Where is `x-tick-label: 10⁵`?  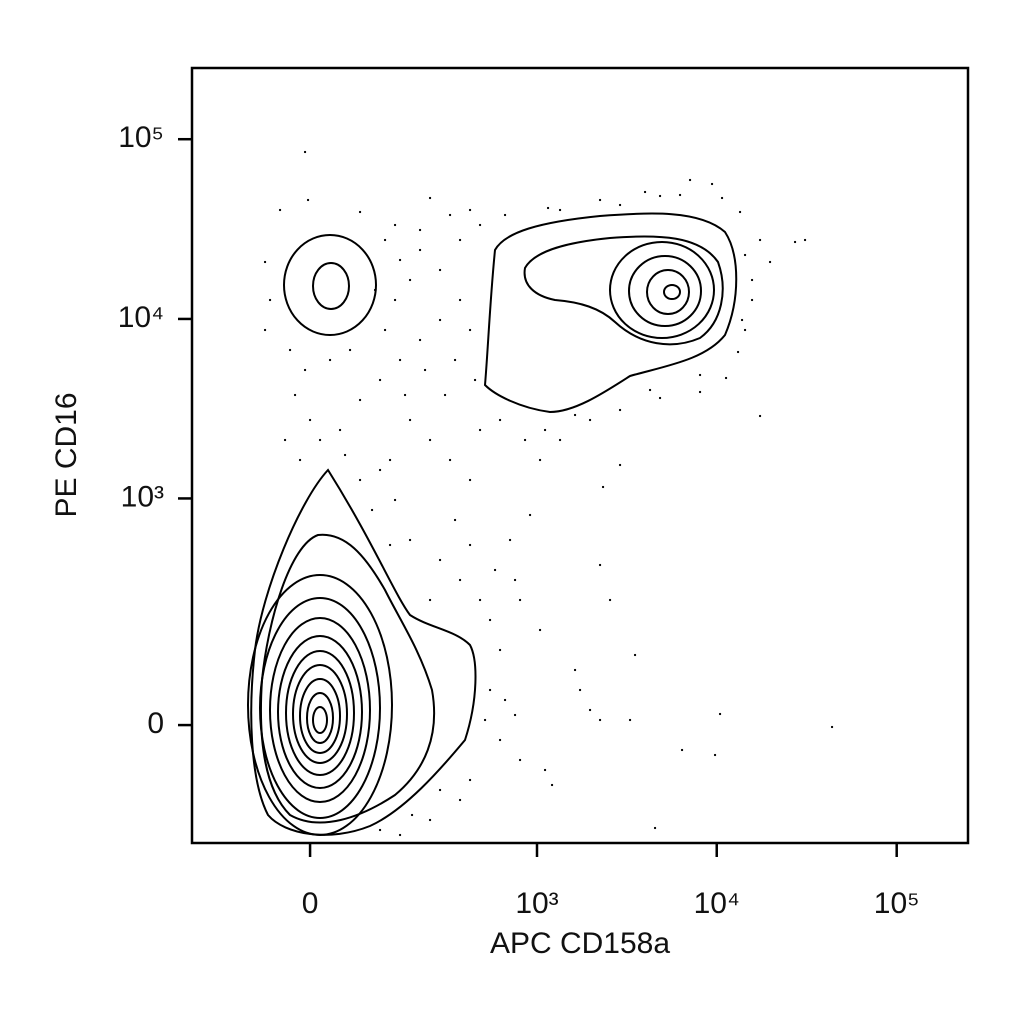
x-tick-label: 10⁵ is located at coordinates (897, 903).